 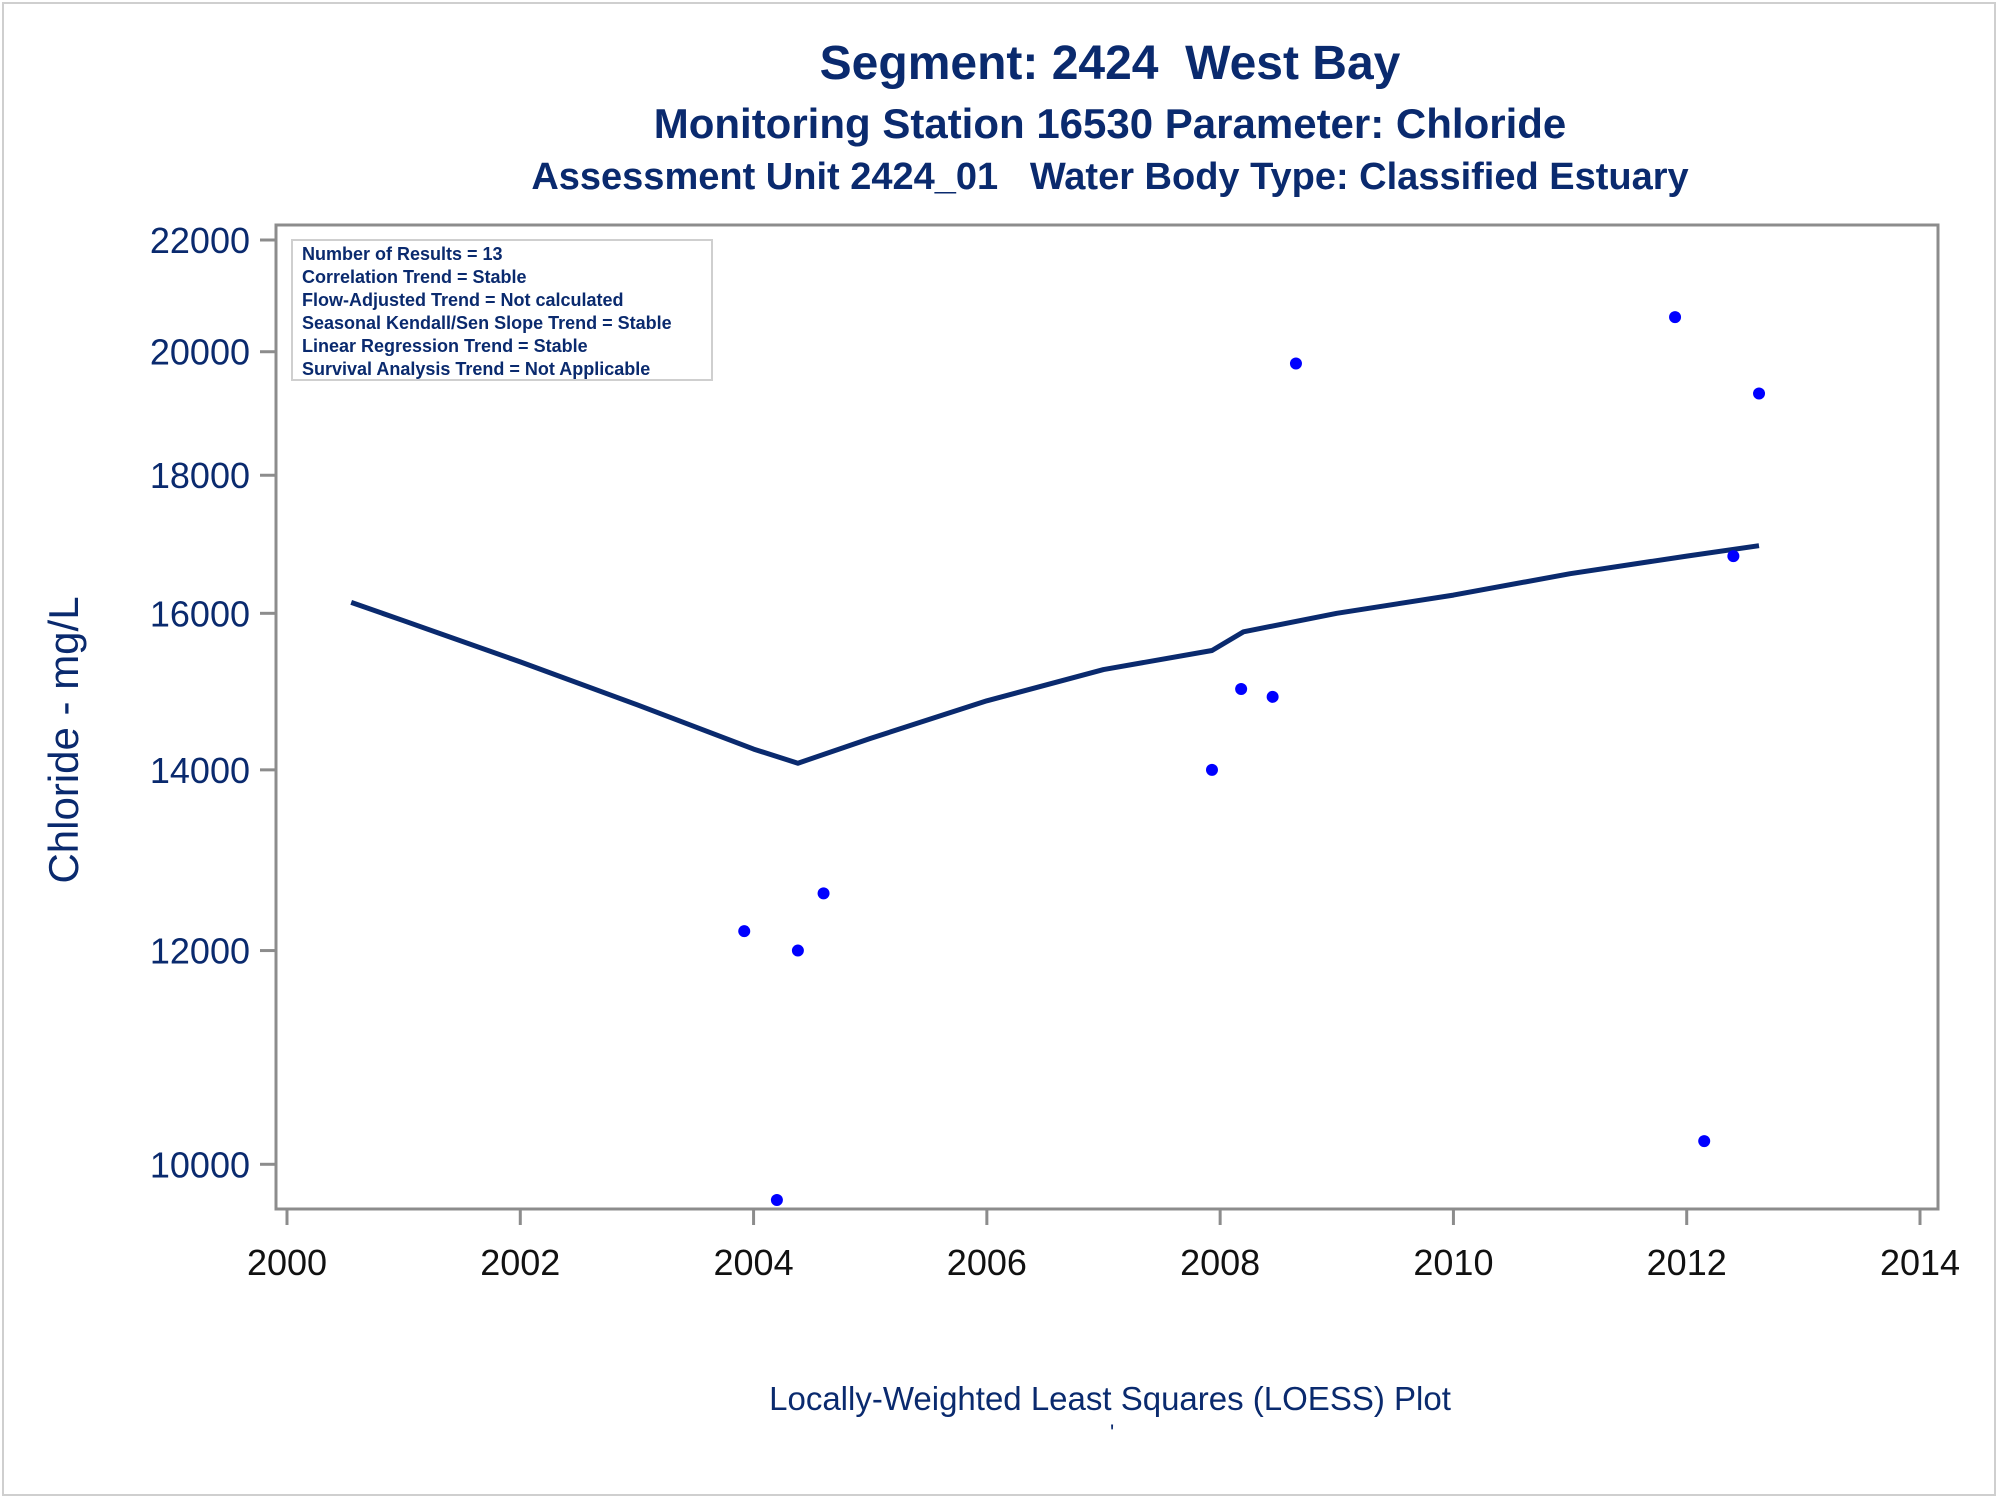 What do you see at coordinates (1220, 1262) in the screenshot?
I see `x-tick-label: 2008` at bounding box center [1220, 1262].